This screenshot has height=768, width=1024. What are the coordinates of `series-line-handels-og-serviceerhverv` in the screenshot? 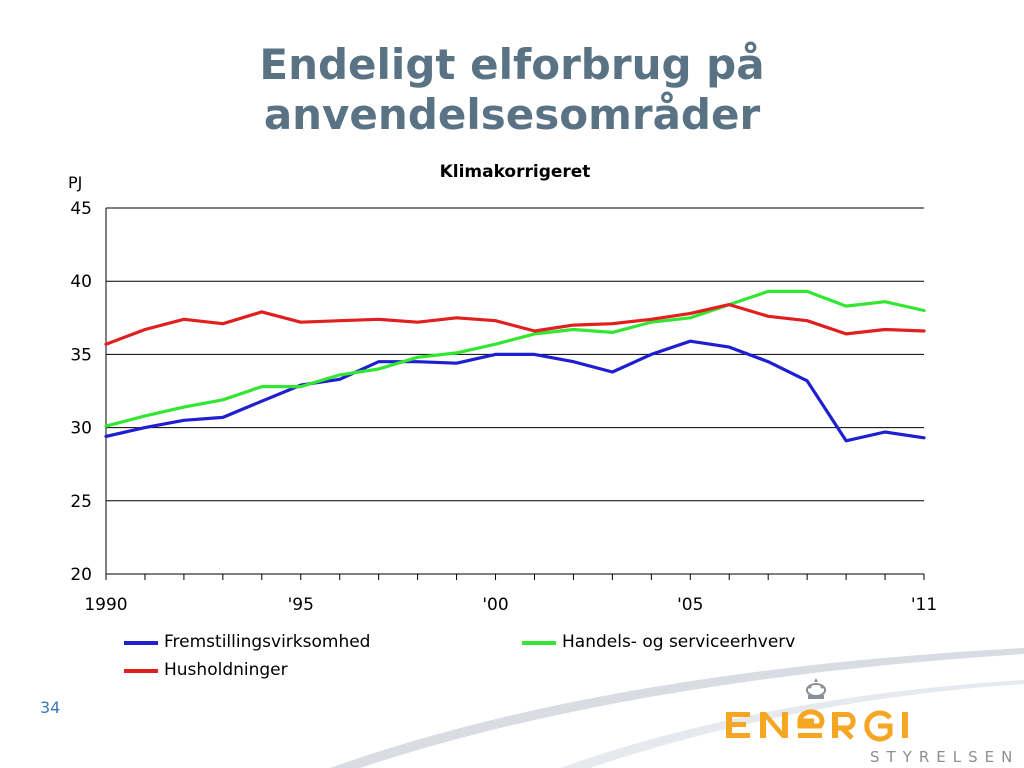 It's located at (515, 358).